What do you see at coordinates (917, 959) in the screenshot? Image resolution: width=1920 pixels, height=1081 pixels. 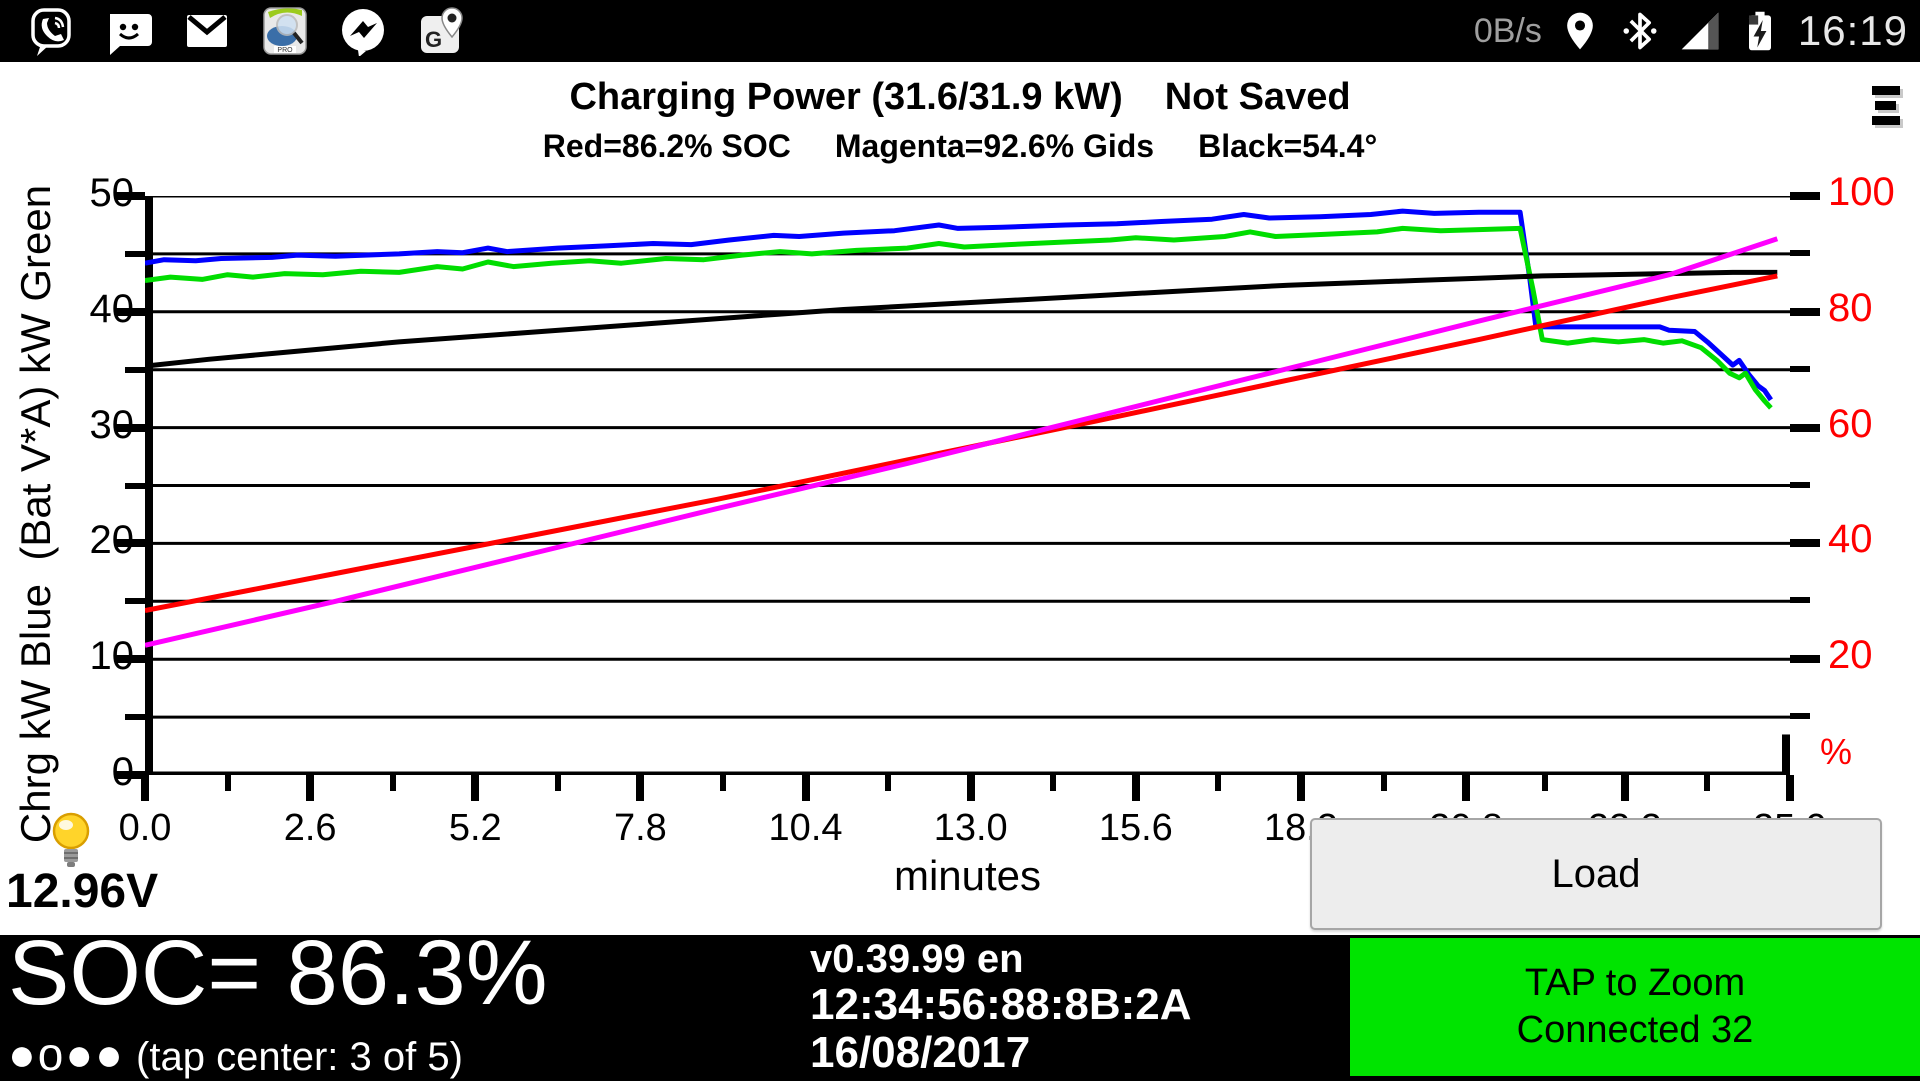 I see `app-version: v0.39.99 en` at bounding box center [917, 959].